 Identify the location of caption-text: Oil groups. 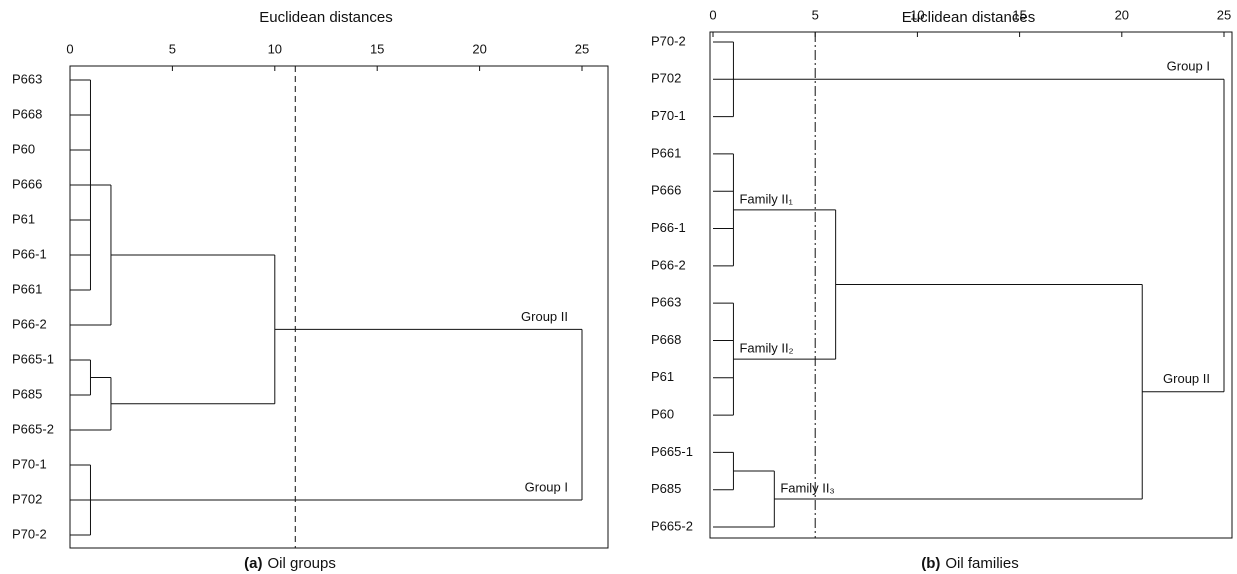
(301, 563).